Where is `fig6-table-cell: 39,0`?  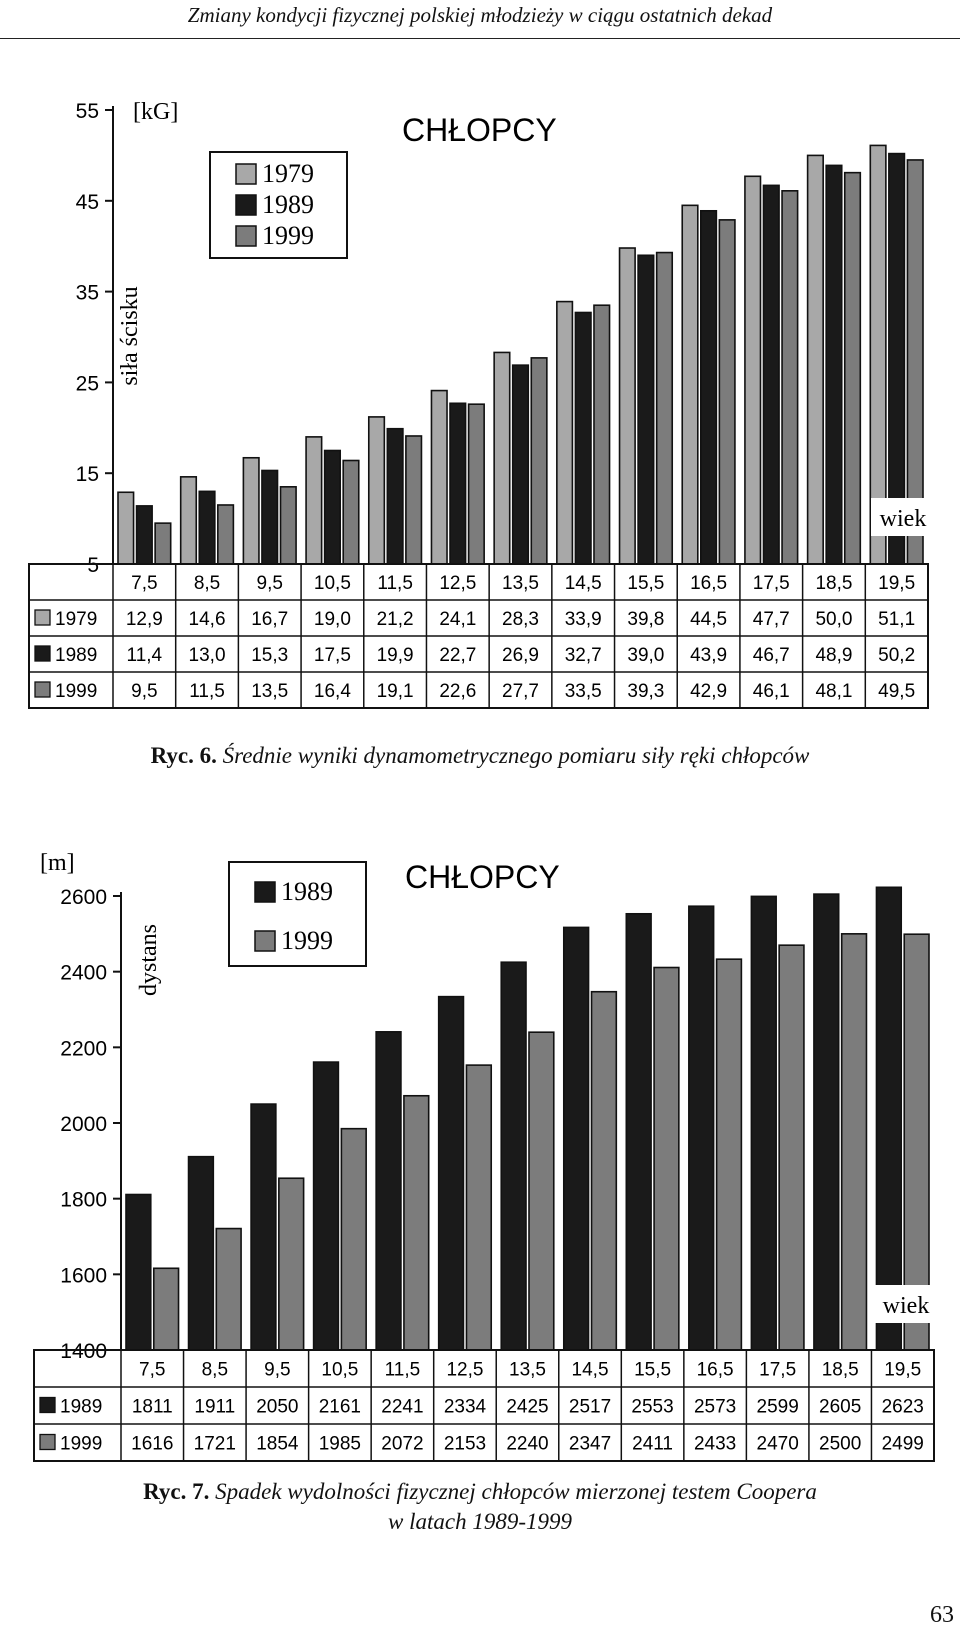 fig6-table-cell: 39,0 is located at coordinates (645, 655).